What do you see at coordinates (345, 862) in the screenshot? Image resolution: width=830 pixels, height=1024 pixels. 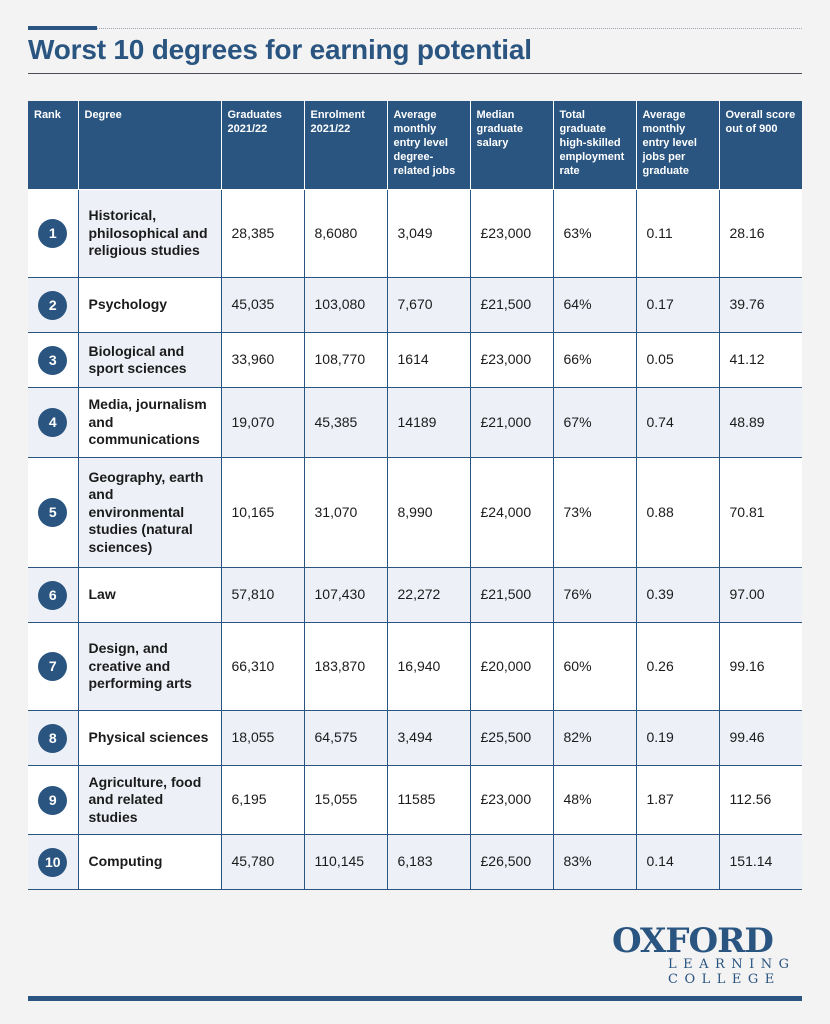 I see `enrolment-cell: 110,145` at bounding box center [345, 862].